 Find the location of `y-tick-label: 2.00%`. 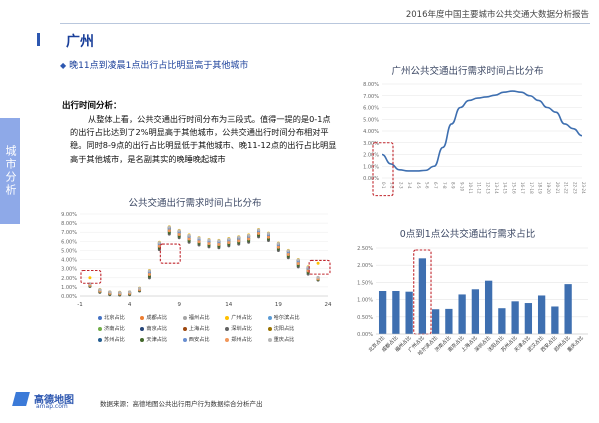

y-tick-label: 2.00% is located at coordinates (365, 266).